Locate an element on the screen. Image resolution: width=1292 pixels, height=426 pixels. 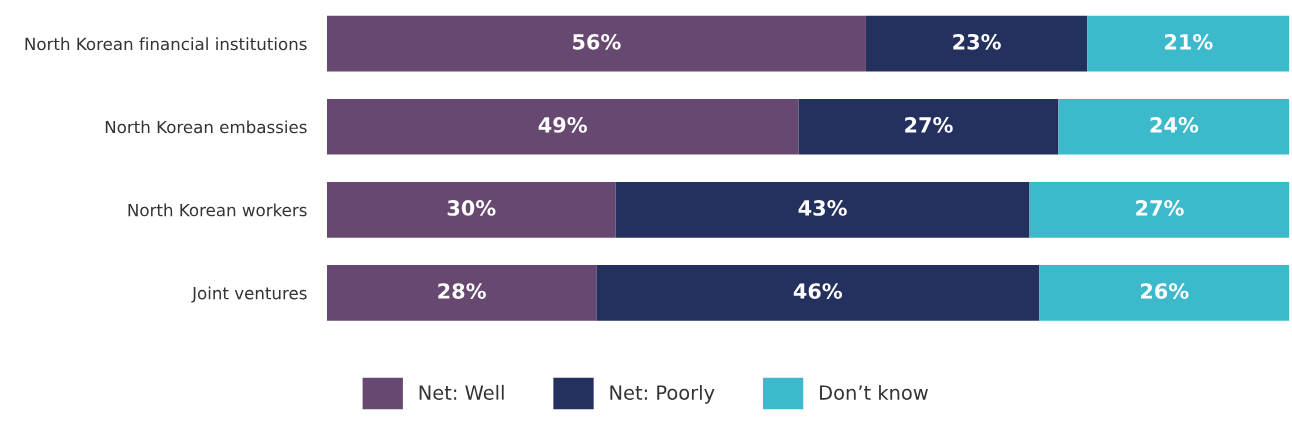
y-tick-label: North Korean financial institutions is located at coordinates (166, 44).